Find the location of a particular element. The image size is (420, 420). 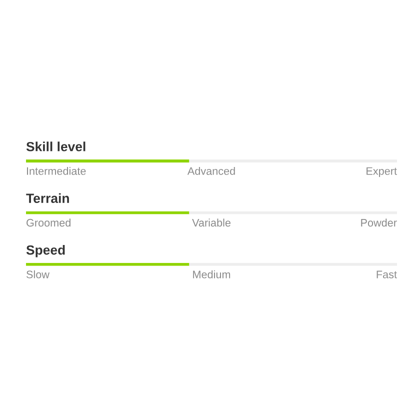

text: Expert is located at coordinates (381, 172).